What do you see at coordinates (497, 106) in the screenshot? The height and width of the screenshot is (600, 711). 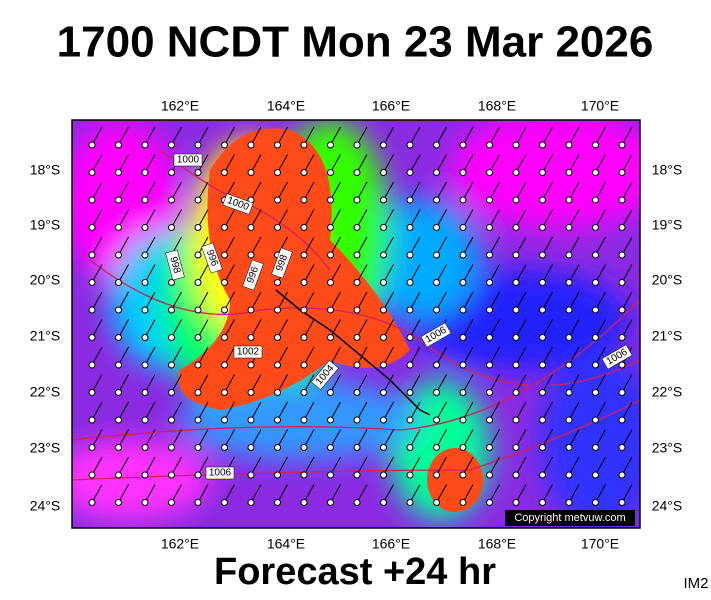 I see `longitude-label: 168°E` at bounding box center [497, 106].